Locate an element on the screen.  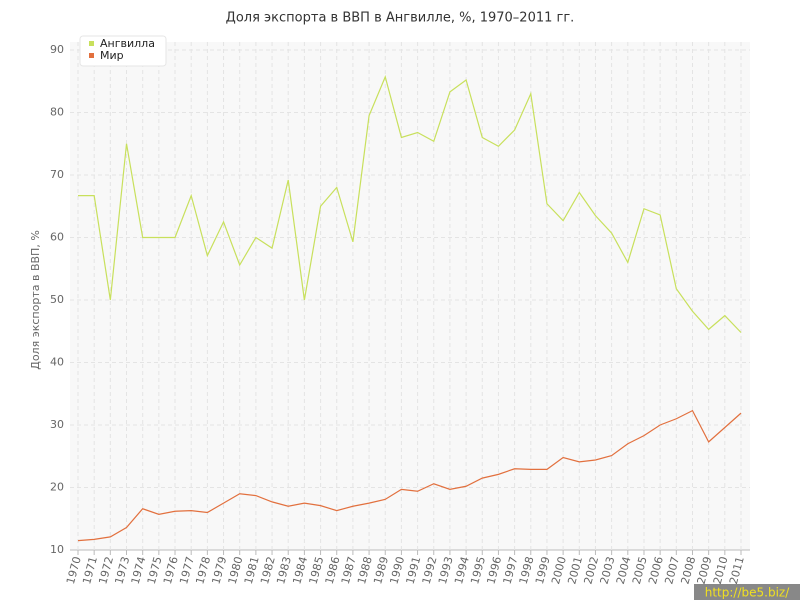
y-tick-label: 10 is located at coordinates (57, 549).